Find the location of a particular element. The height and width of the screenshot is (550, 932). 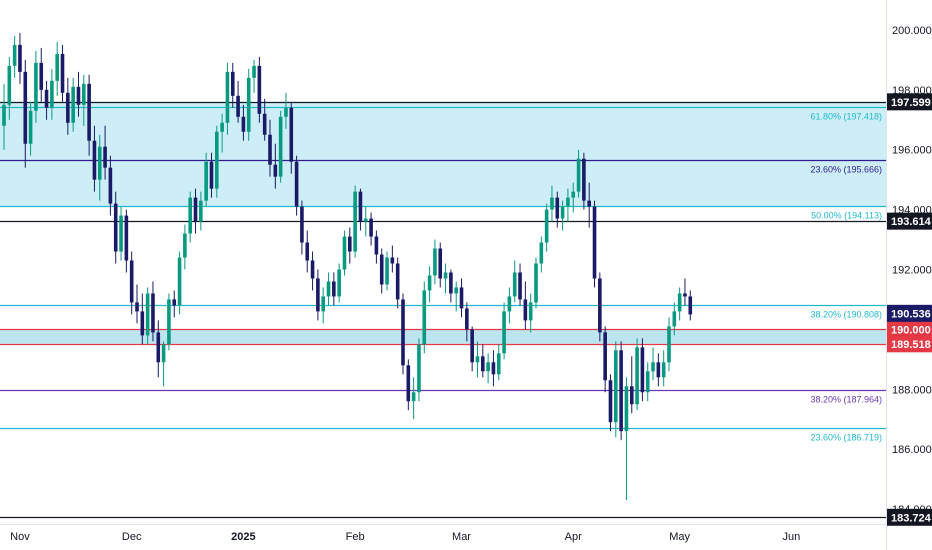

time-tick-label: Dec is located at coordinates (132, 537).